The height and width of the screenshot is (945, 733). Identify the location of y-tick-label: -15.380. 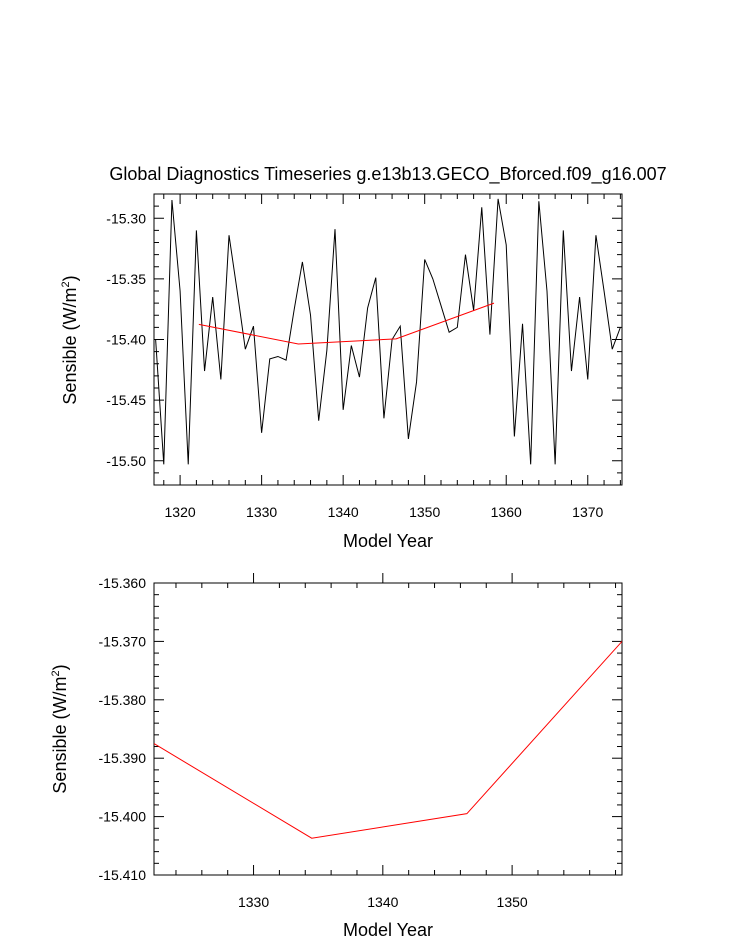
(123, 700).